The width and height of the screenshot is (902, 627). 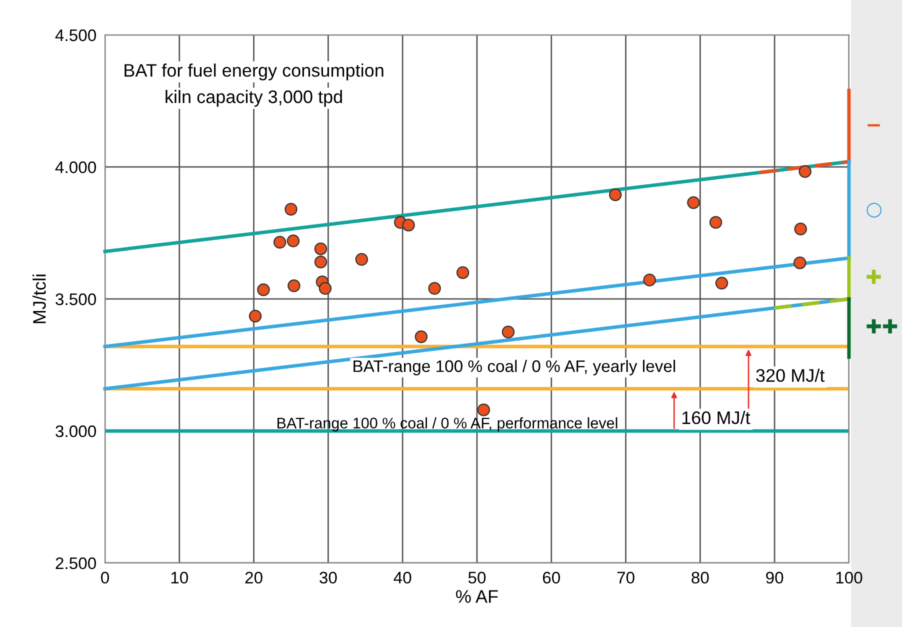 I want to click on x-axis-title: % AF, so click(x=477, y=596).